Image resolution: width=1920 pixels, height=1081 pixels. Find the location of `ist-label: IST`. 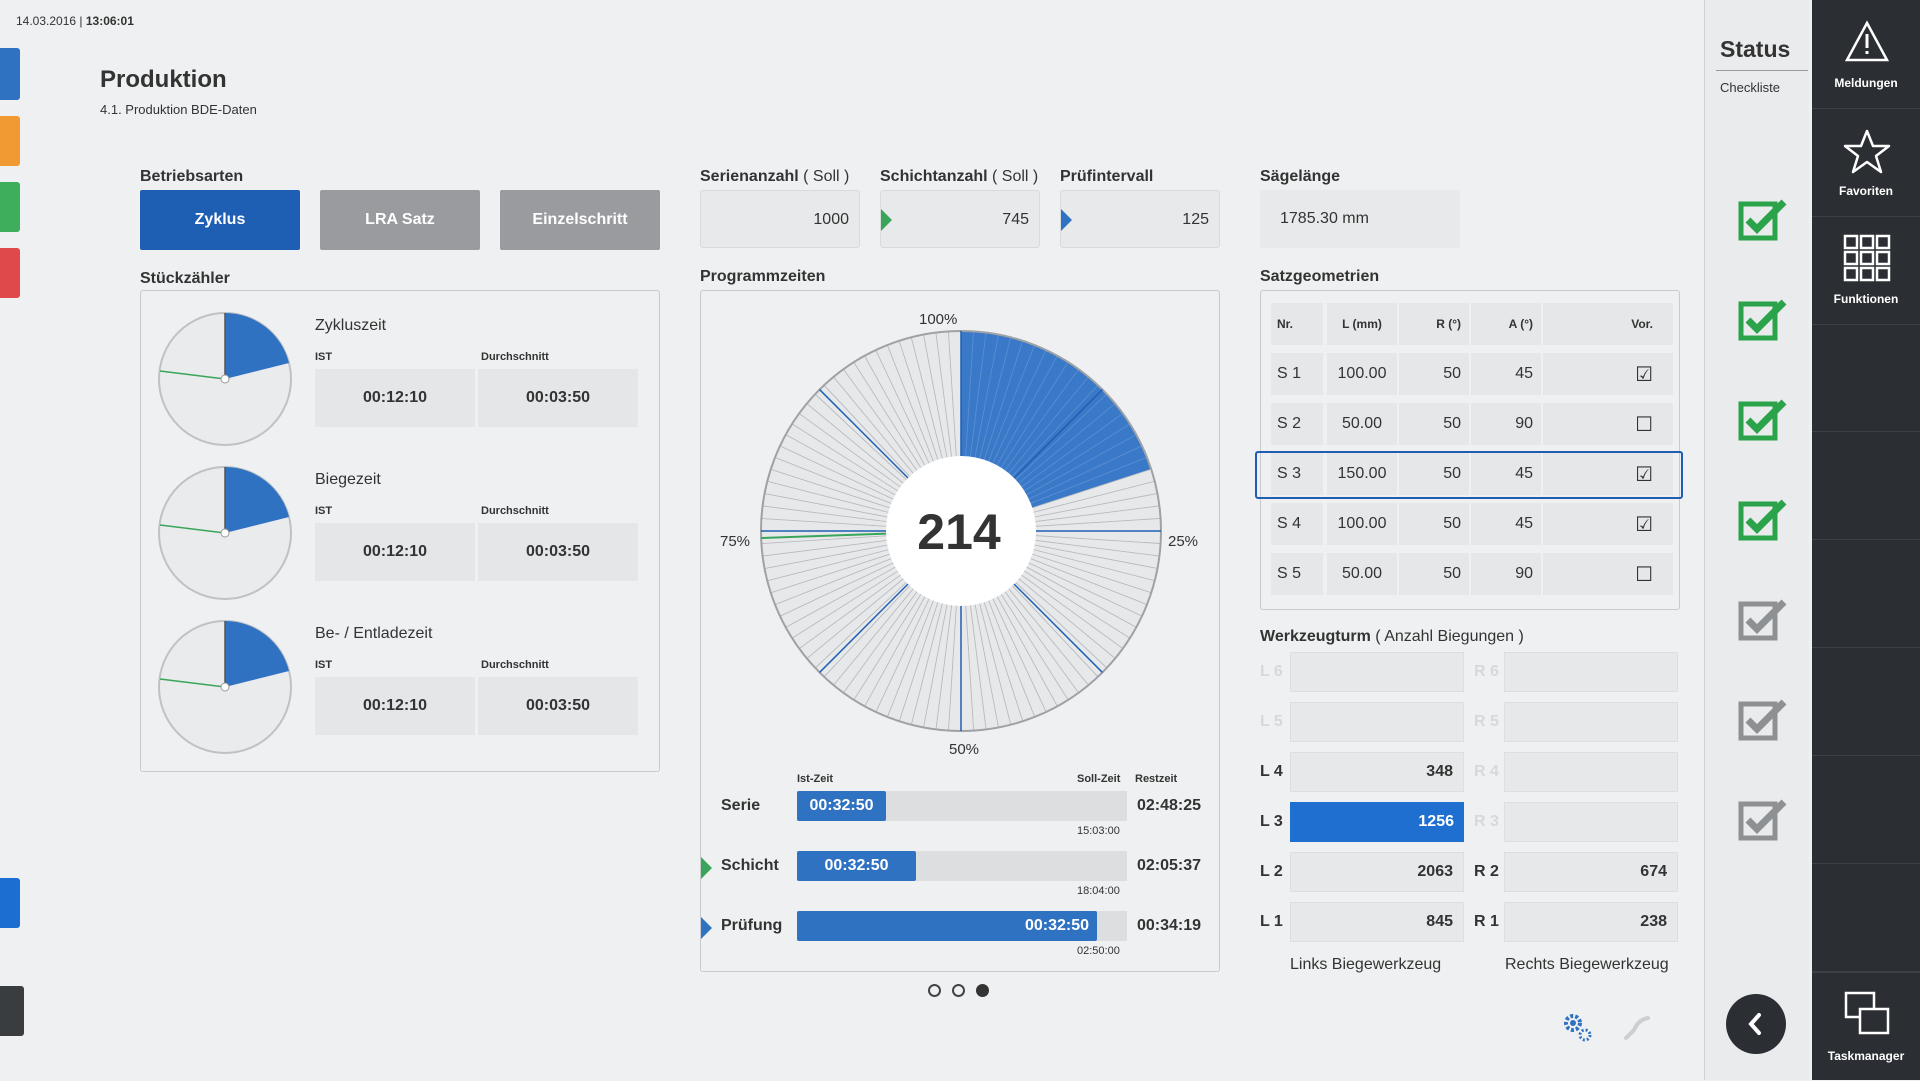

ist-label: IST is located at coordinates (324, 357).